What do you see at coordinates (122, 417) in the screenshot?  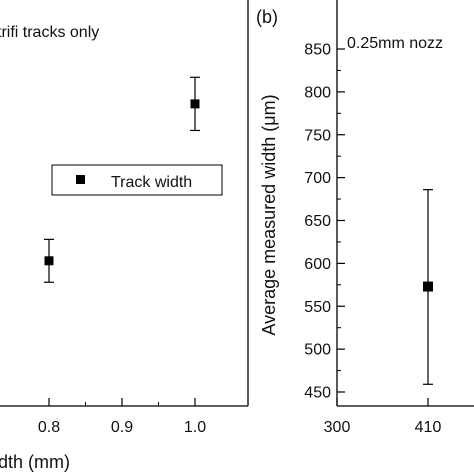 I see `left-x-ticks: 0.8 0.9 1.0` at bounding box center [122, 417].